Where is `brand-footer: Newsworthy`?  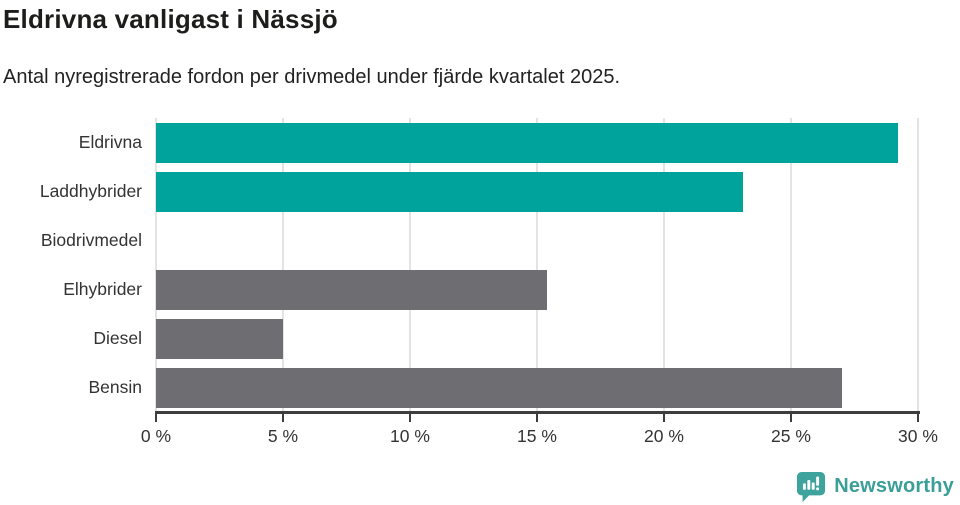 brand-footer: Newsworthy is located at coordinates (875, 486).